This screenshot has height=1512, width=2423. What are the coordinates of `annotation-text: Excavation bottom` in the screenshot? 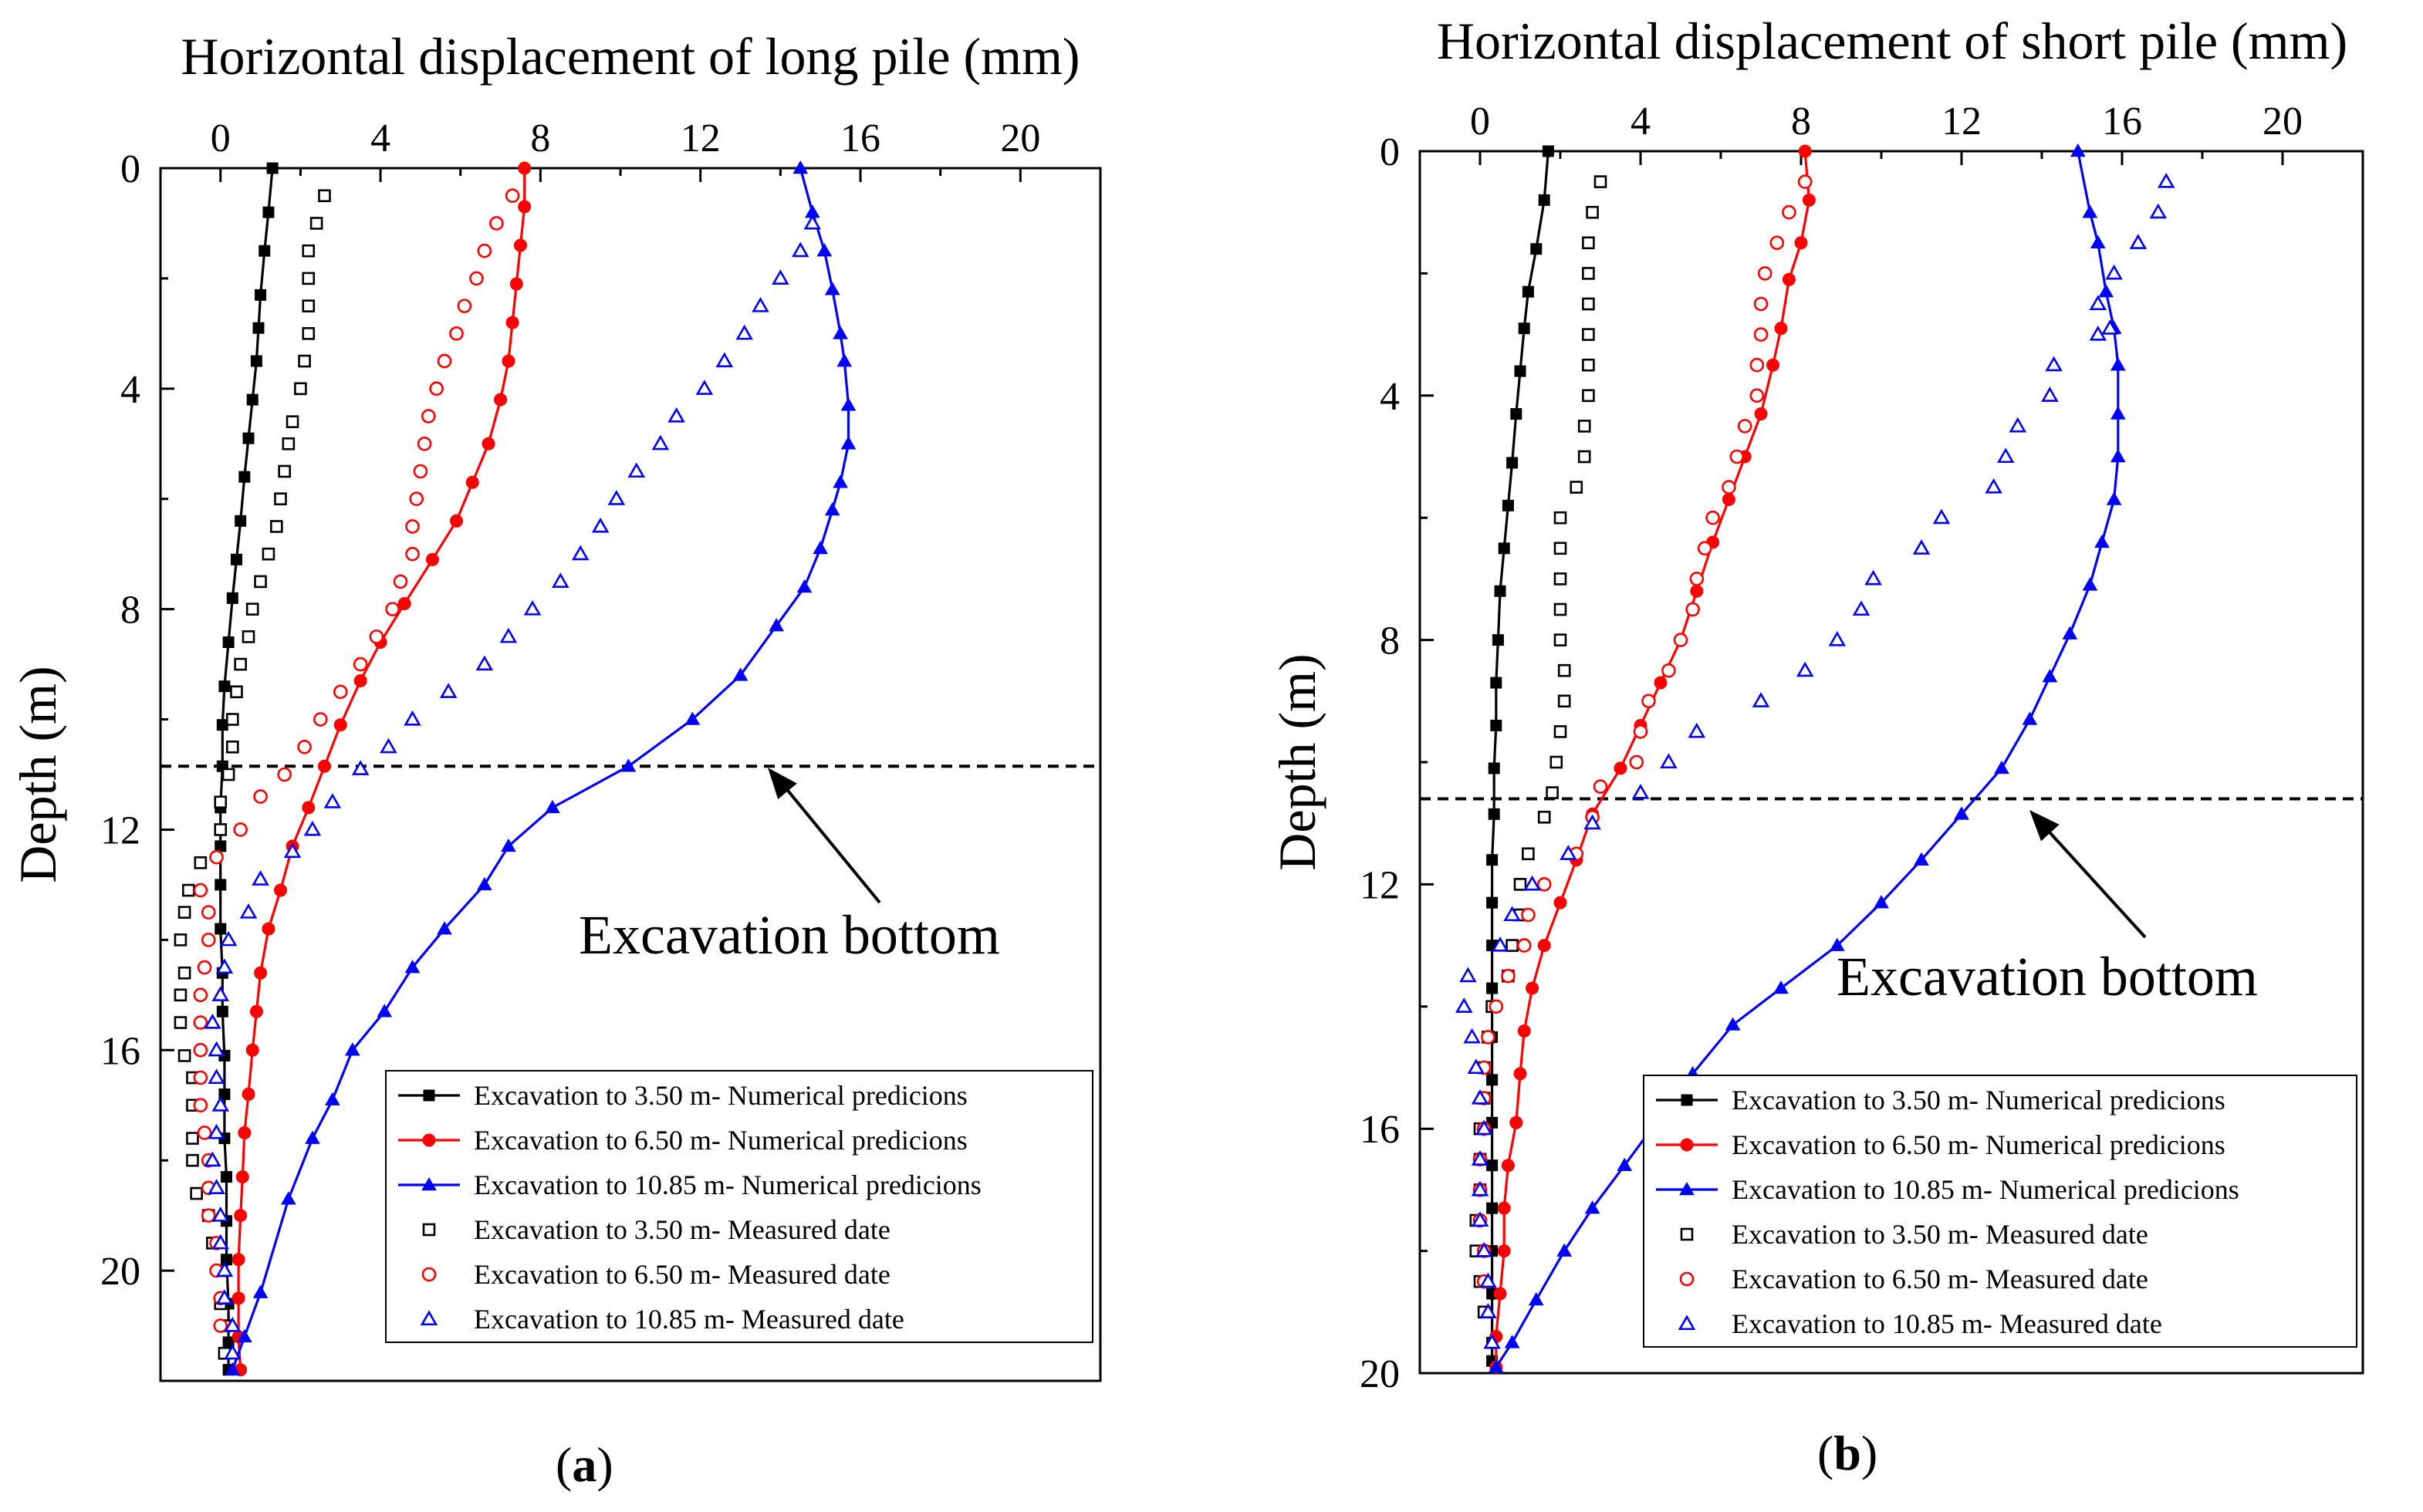 It's located at (789, 935).